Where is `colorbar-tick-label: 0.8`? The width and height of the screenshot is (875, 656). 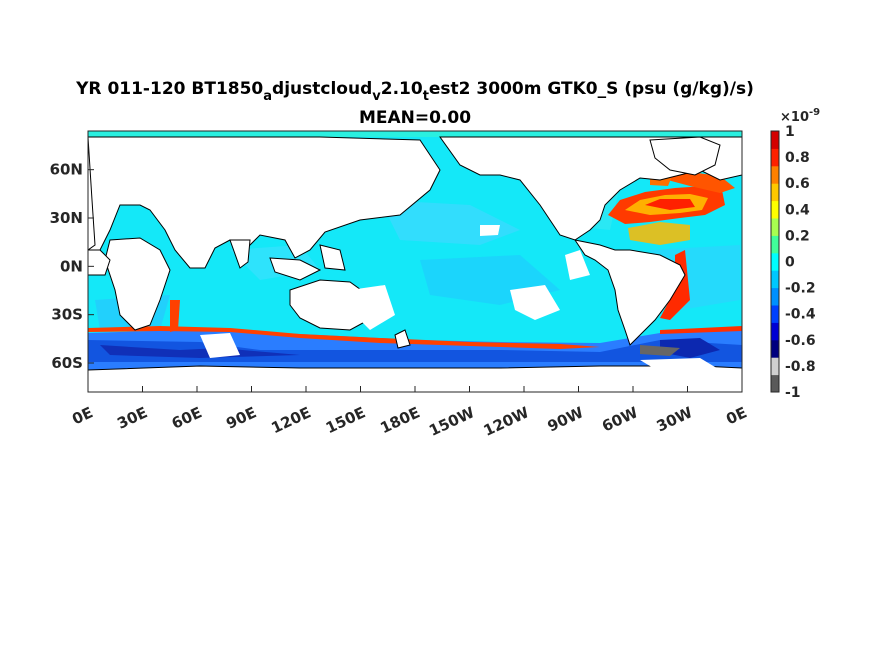 colorbar-tick-label: 0.8 is located at coordinates (797, 158).